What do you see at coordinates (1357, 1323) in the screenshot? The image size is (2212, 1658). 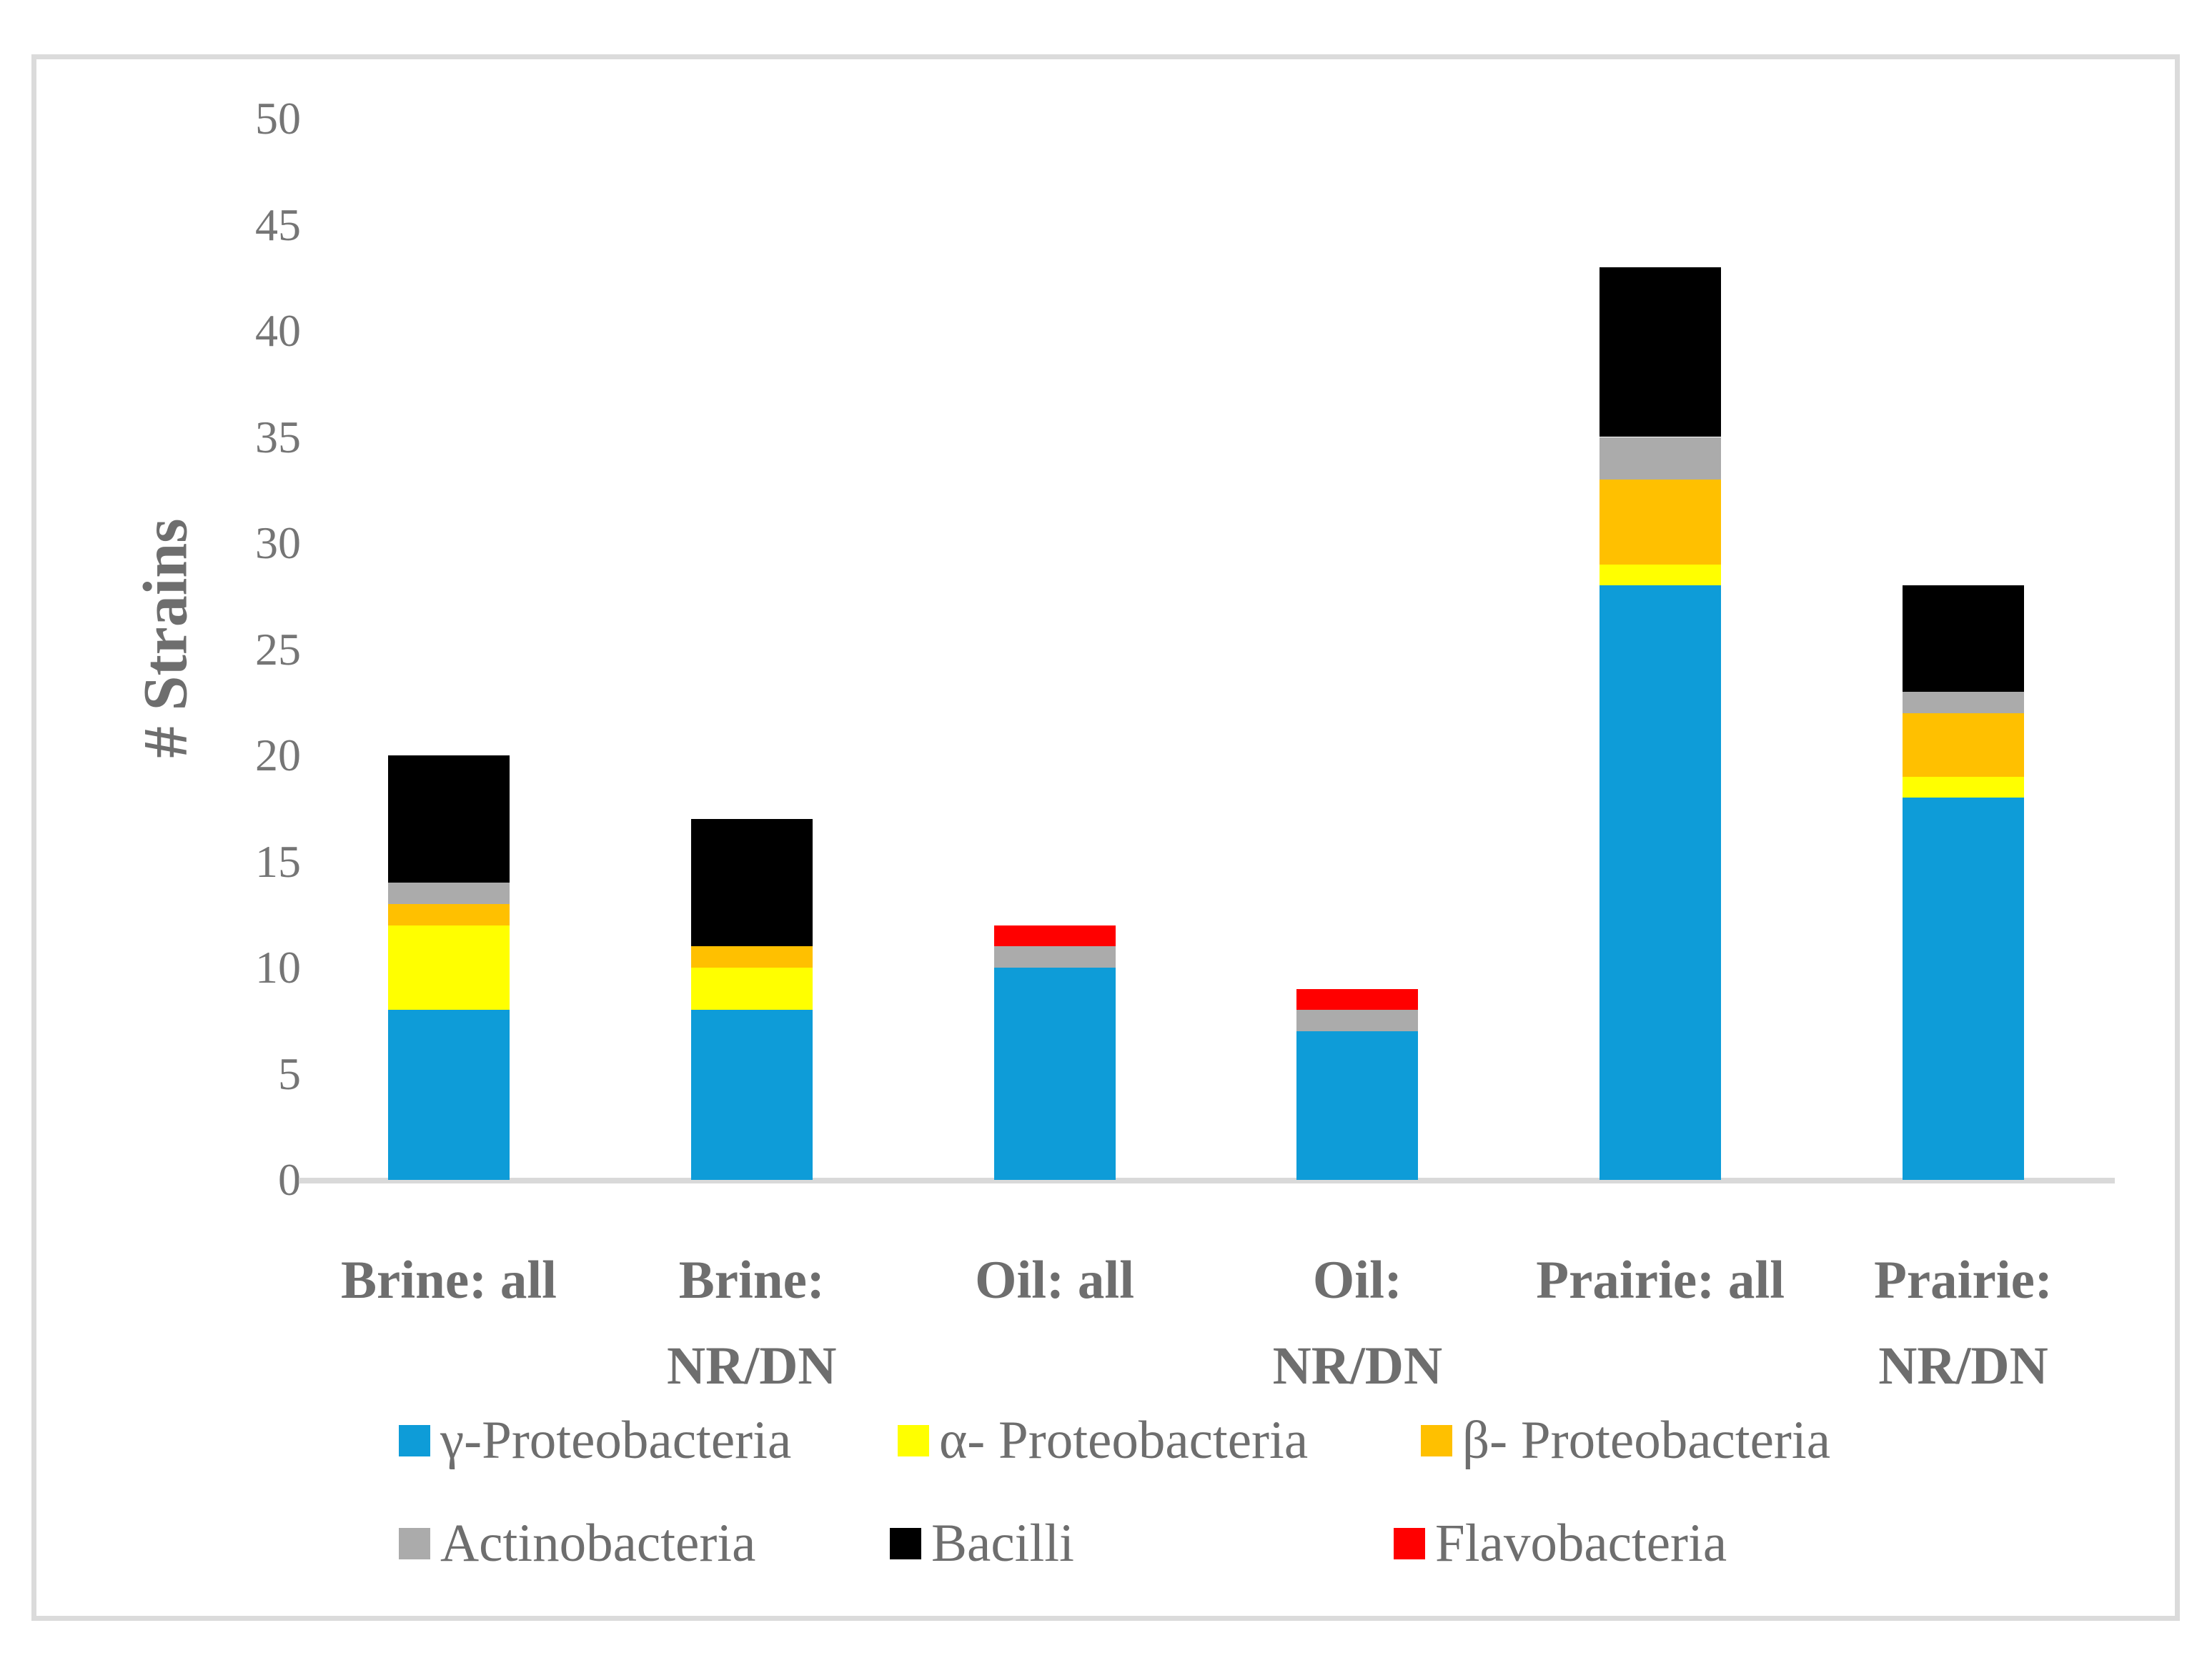 I see `category-label: Oil: NR/DN` at bounding box center [1357, 1323].